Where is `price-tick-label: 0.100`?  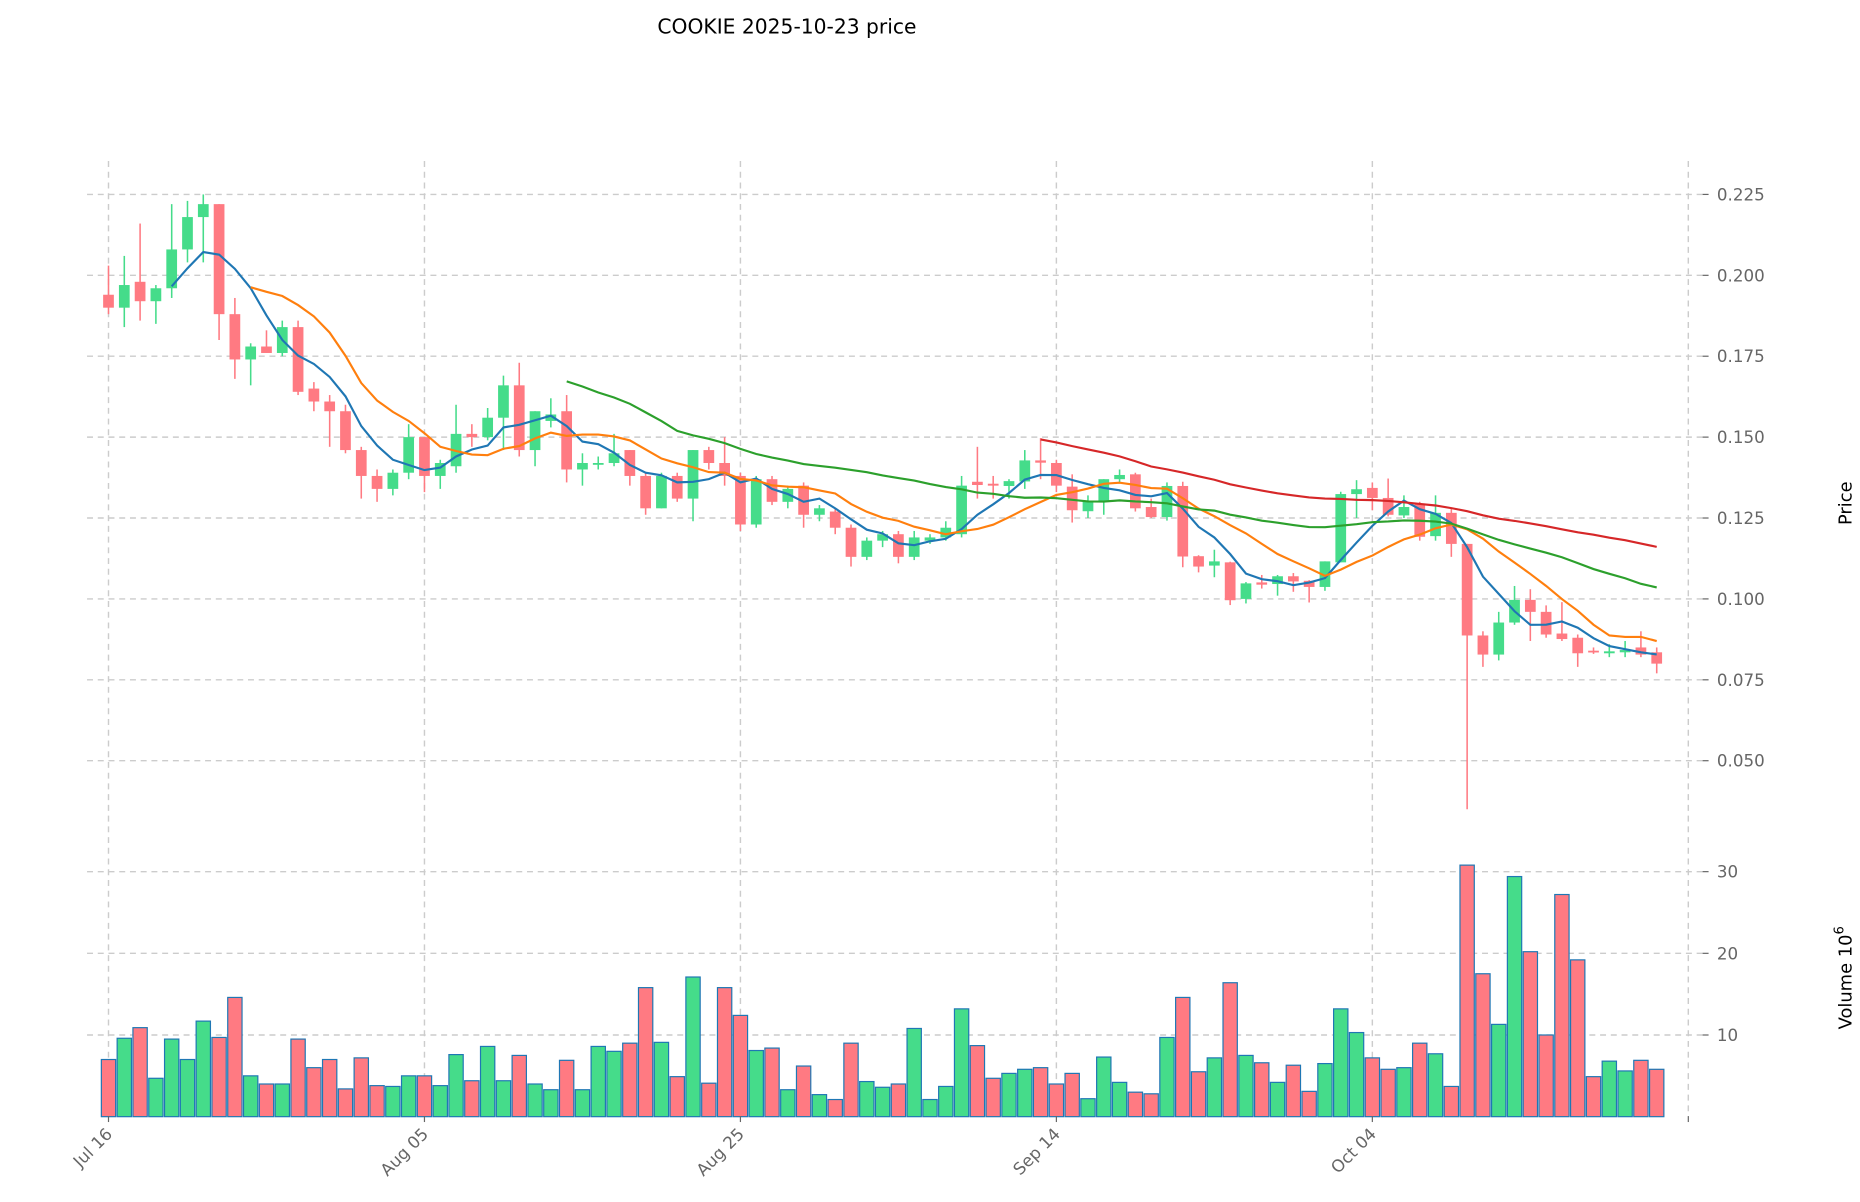 price-tick-label: 0.100 is located at coordinates (1741, 599).